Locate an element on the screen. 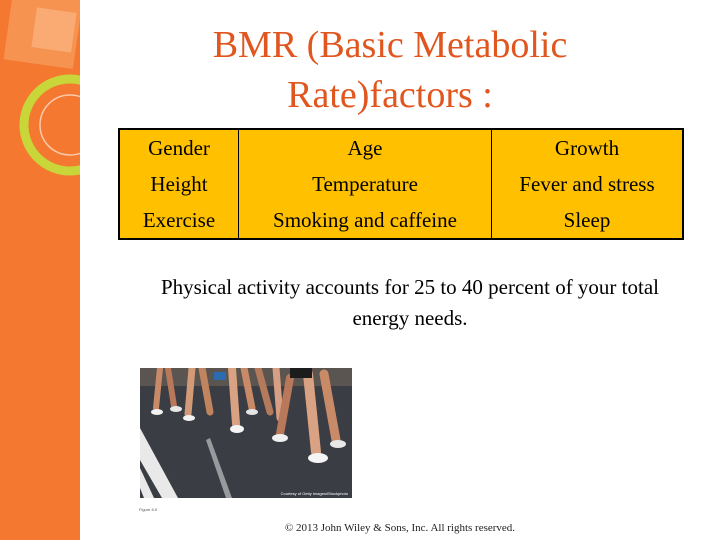 Image resolution: width=720 pixels, height=540 pixels. table-cell: Sleep is located at coordinates (587, 220).